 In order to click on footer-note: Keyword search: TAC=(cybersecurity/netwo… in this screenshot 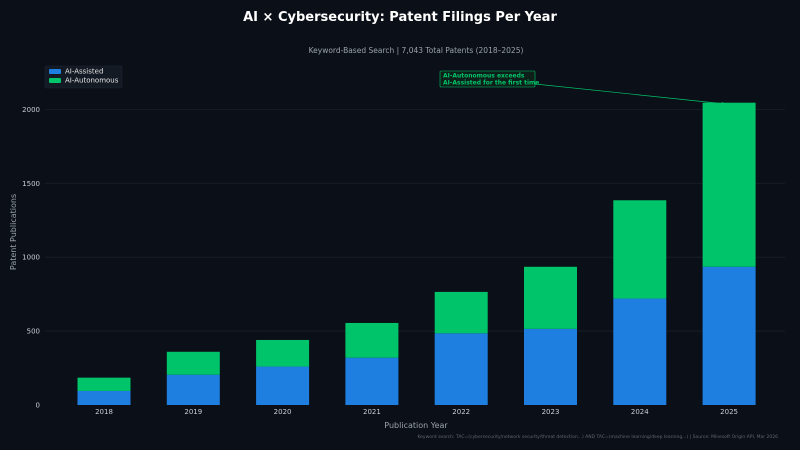, I will do `click(597, 437)`.